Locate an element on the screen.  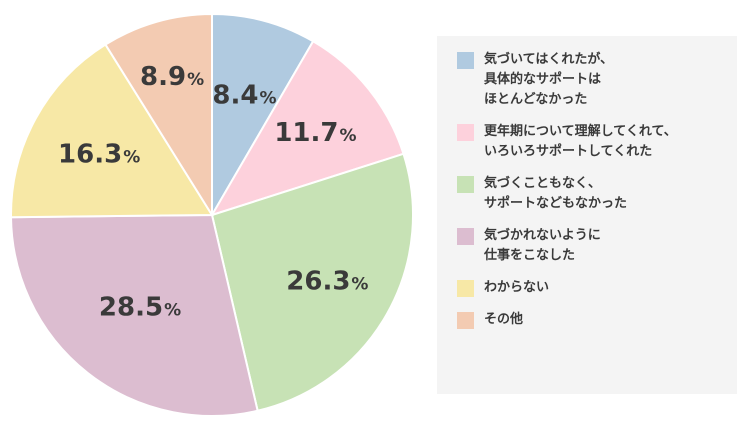
legend-label: 気づいてはくれたが、 具体的なサポートは ほとんどなかった is located at coordinates (549, 79).